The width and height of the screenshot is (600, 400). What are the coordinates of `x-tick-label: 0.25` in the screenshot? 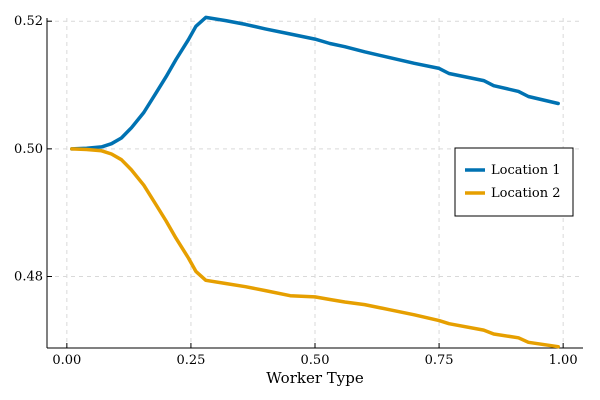 It's located at (190, 360).